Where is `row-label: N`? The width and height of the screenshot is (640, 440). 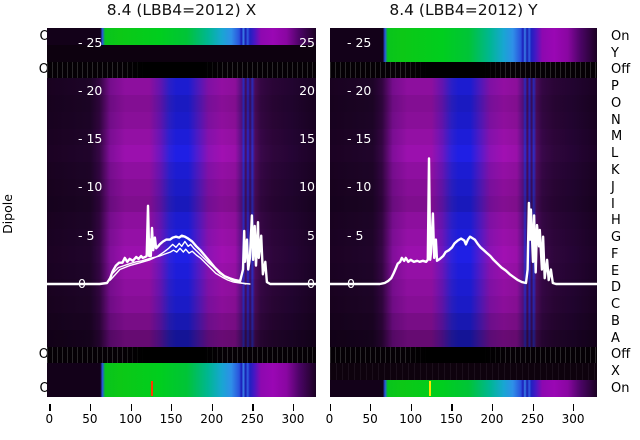 row-label: N is located at coordinates (616, 120).